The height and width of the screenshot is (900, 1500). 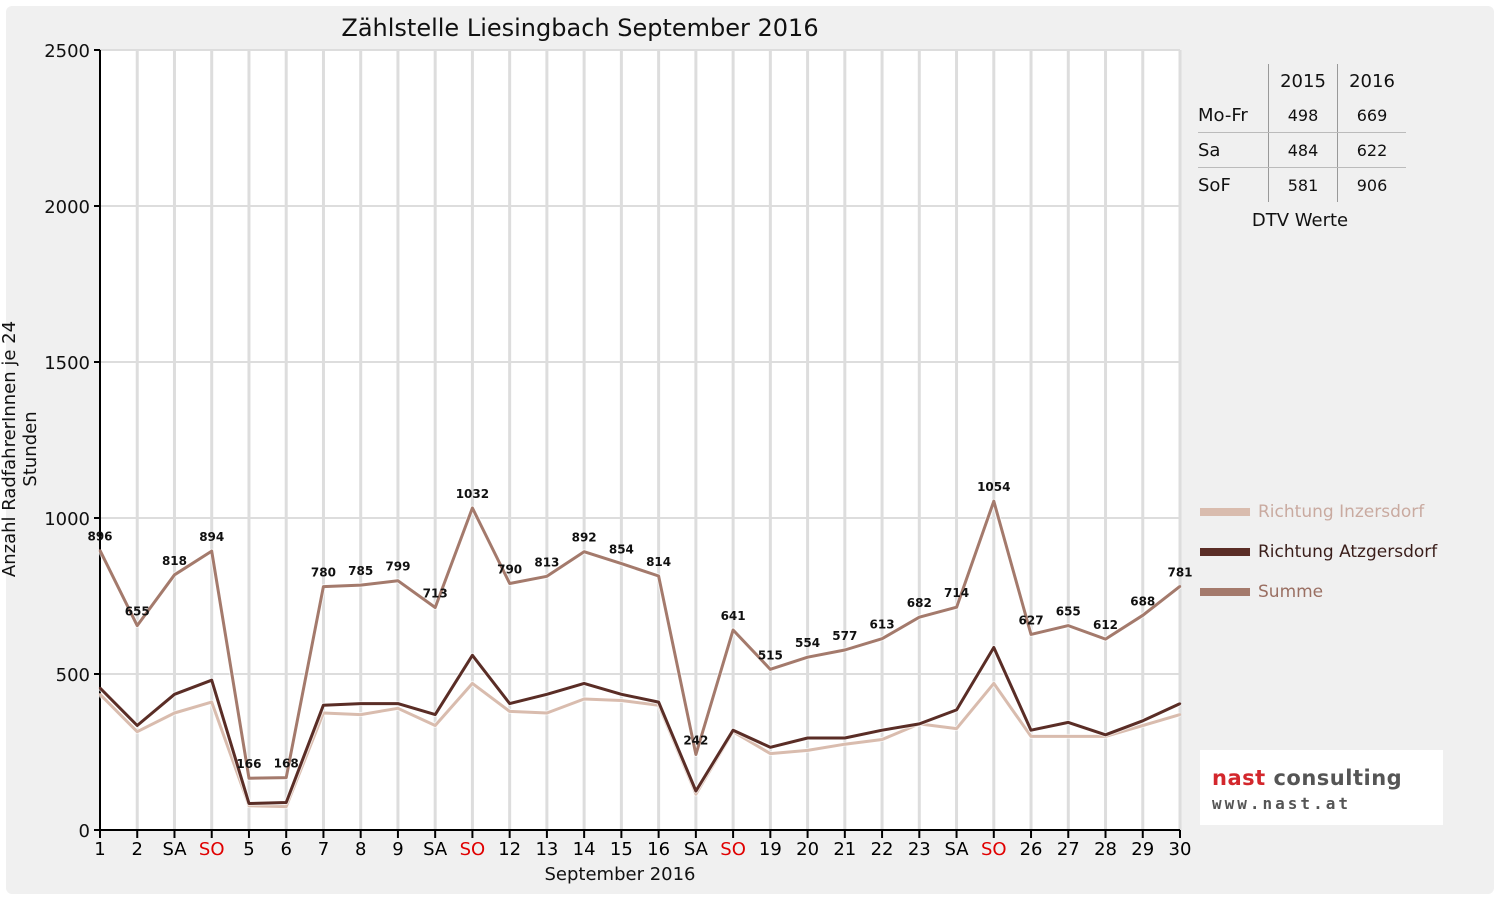 What do you see at coordinates (807, 849) in the screenshot?
I see `x-tick-label: 20` at bounding box center [807, 849].